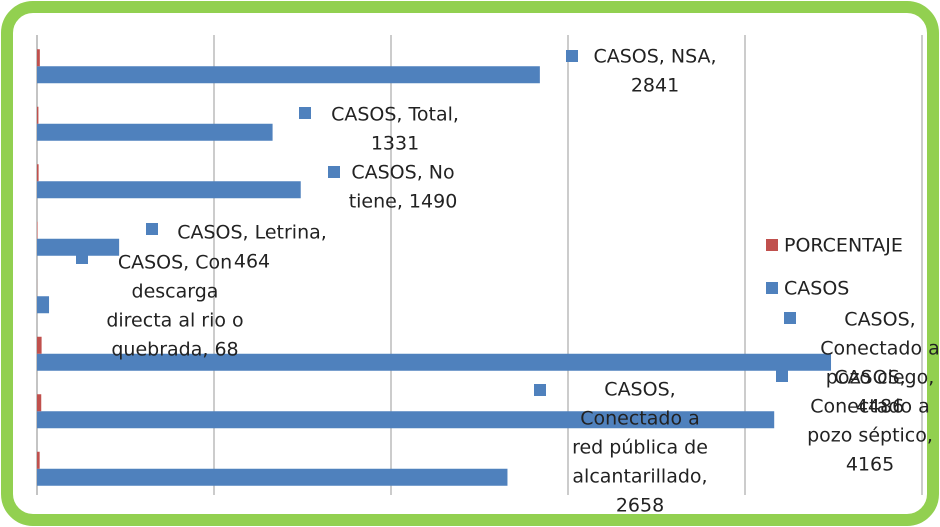  I want to click on data-label: quebrada, 68, so click(174, 350).